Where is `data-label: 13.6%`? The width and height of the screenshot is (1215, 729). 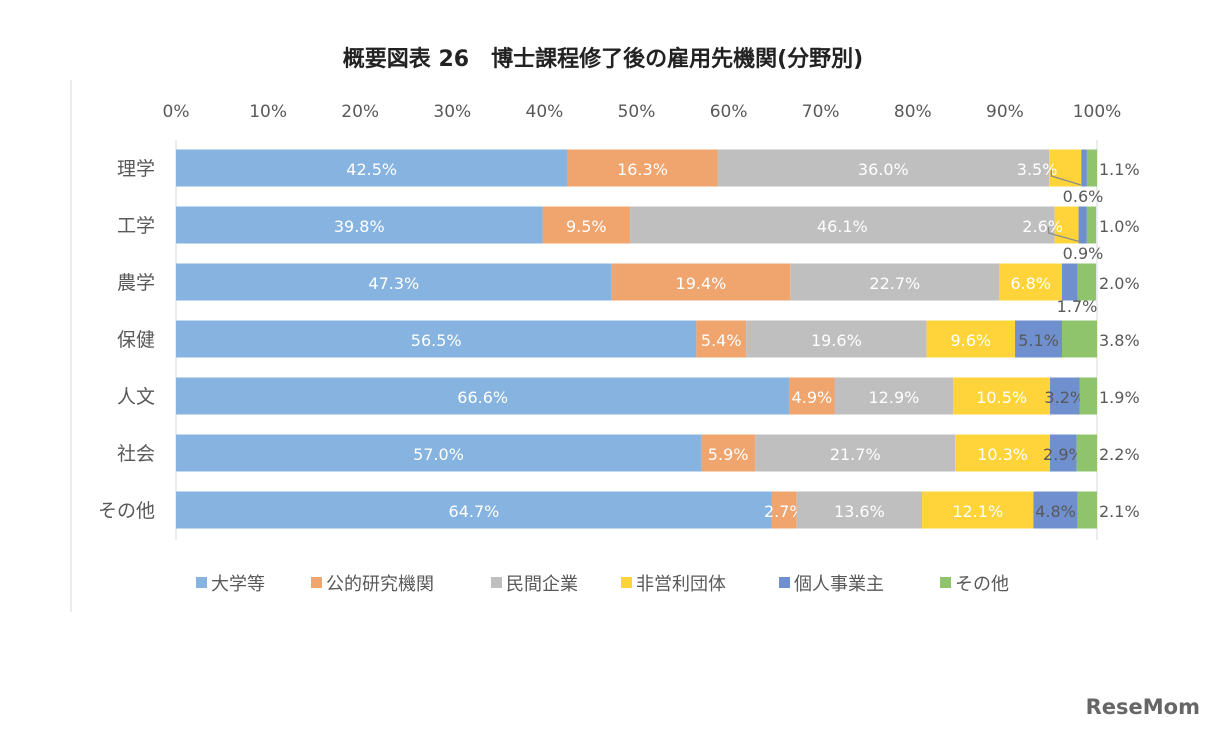
data-label: 13.6% is located at coordinates (859, 511).